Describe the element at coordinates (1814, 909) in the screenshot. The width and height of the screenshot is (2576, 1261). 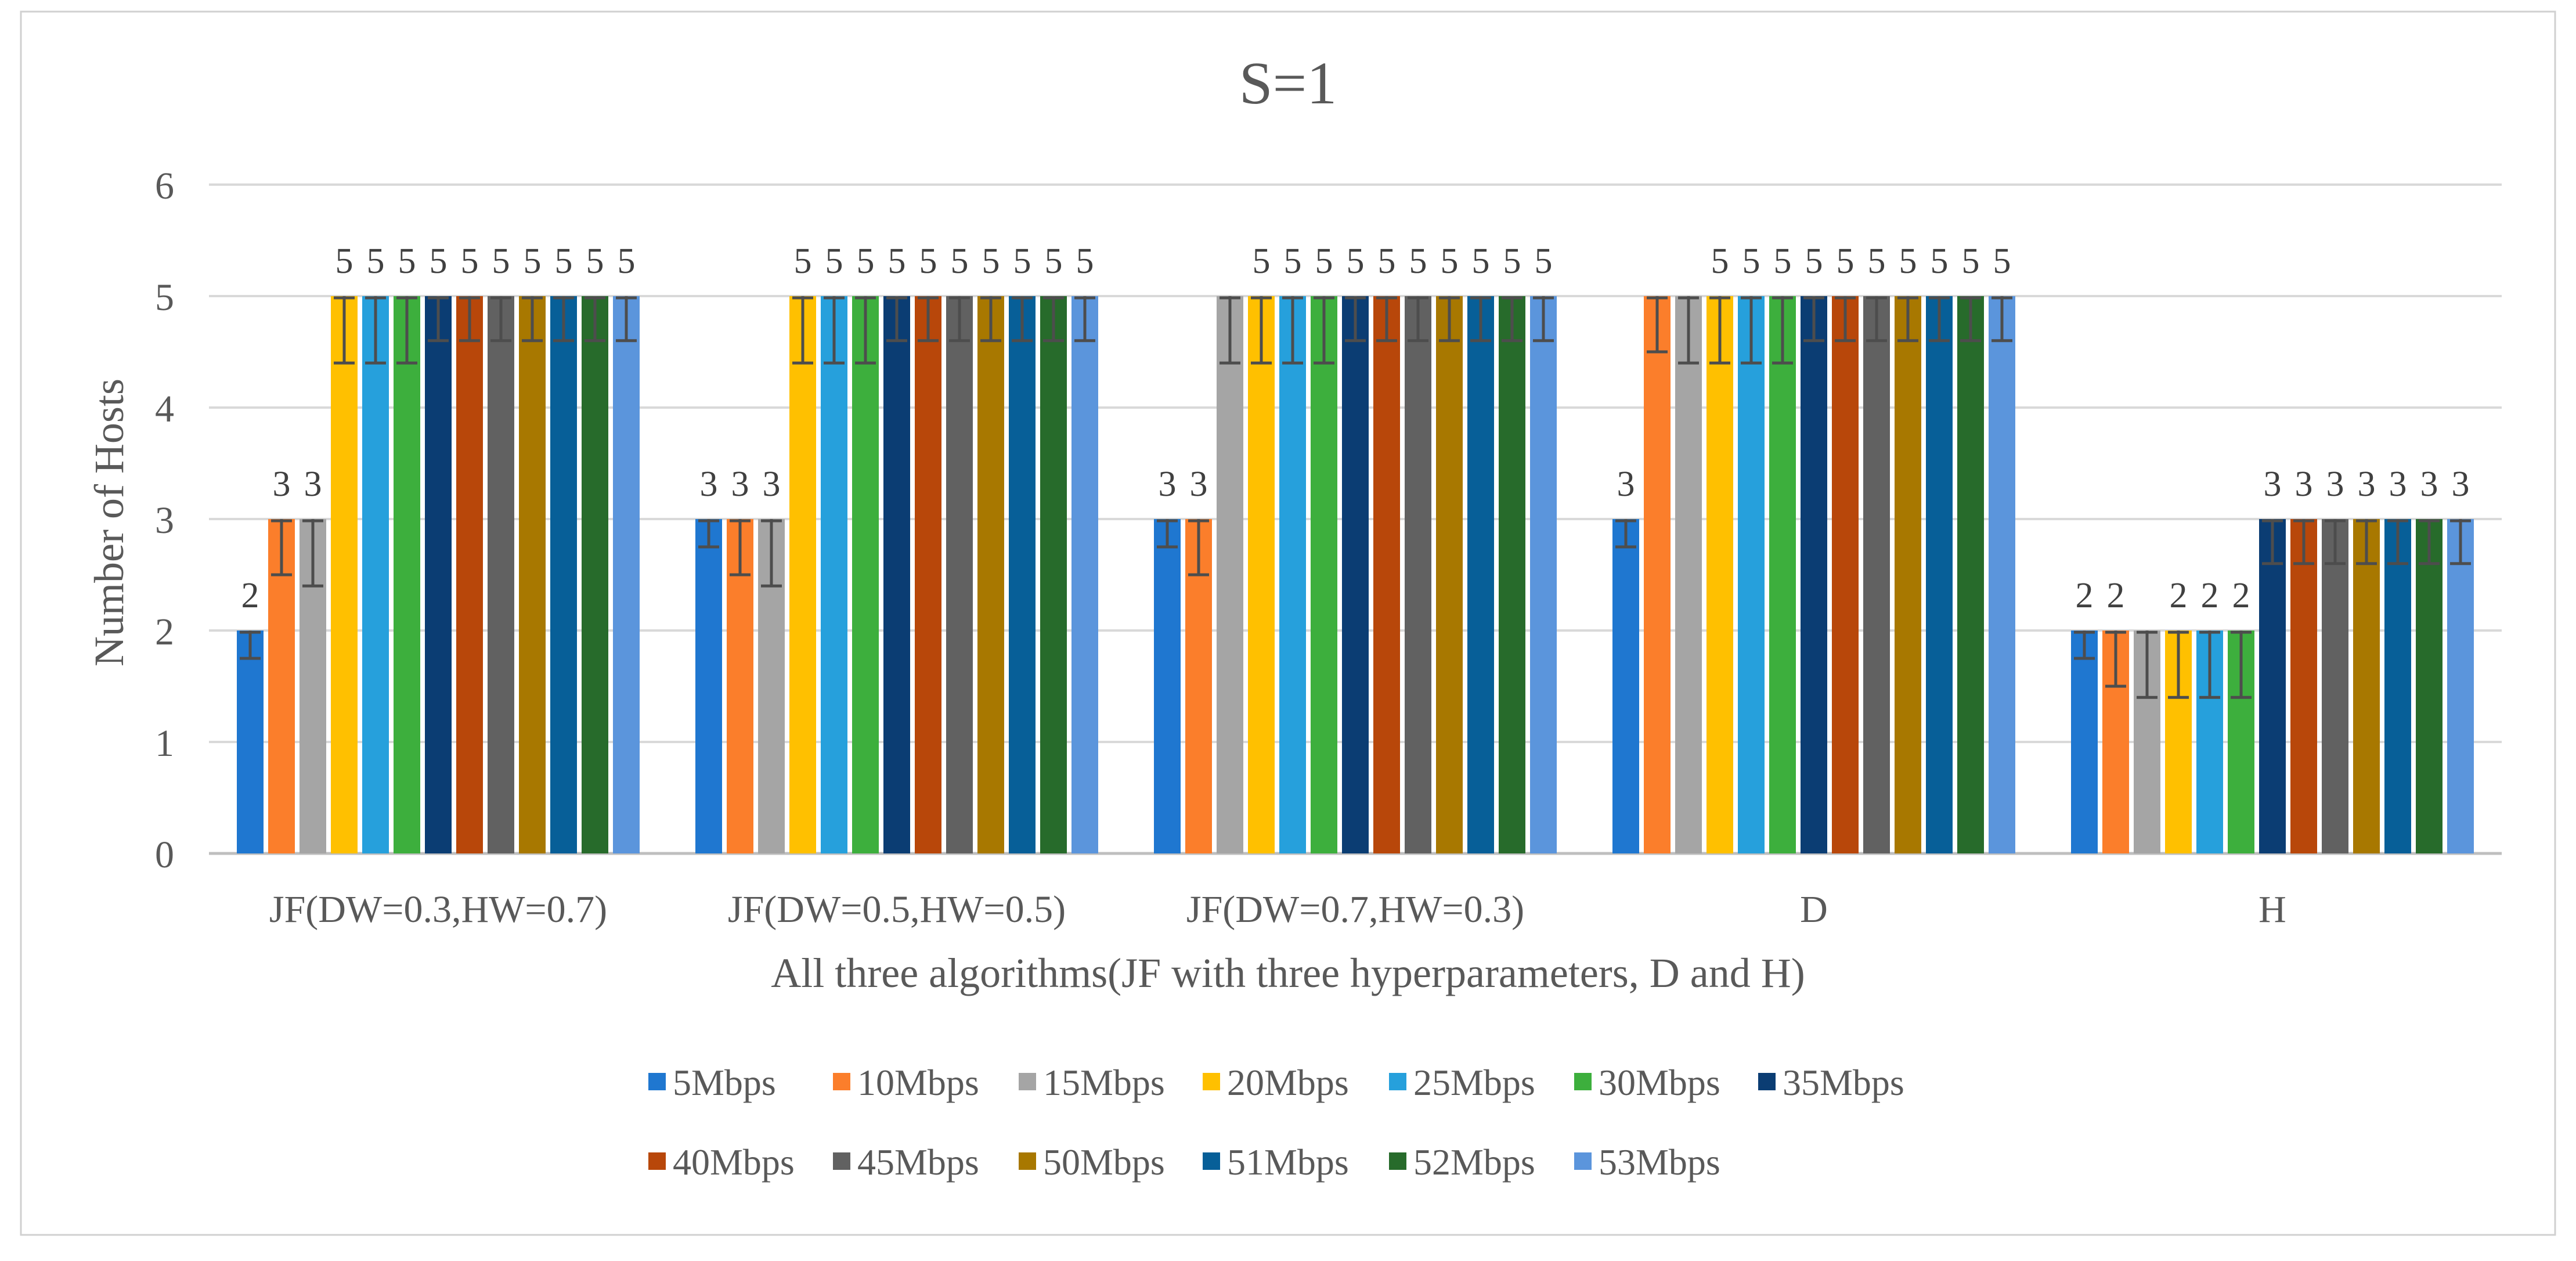
I see `x-tick-label: D` at that location.